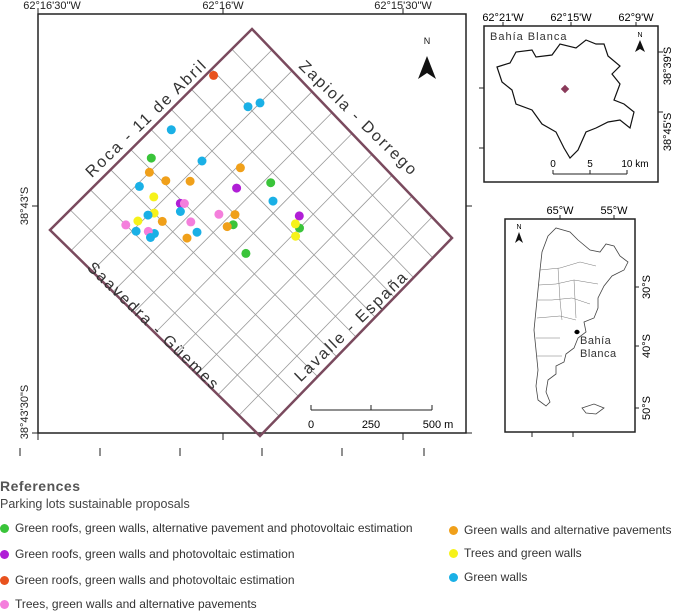 This screenshot has width=685, height=611. Describe the element at coordinates (427, 57) in the screenshot. I see `north-arrow-icon: N` at that location.